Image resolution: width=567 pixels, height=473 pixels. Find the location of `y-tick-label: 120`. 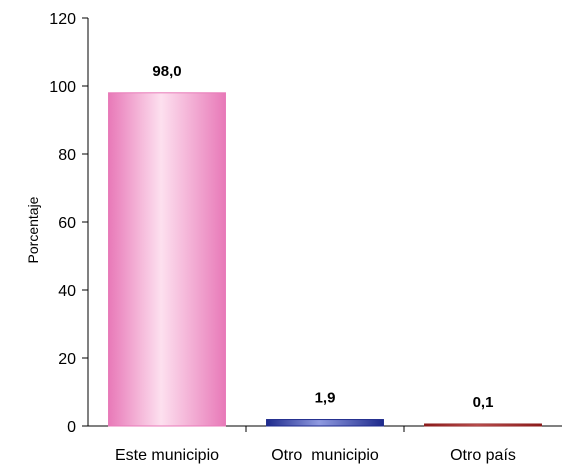

y-tick-label: 120 is located at coordinates (62, 19).